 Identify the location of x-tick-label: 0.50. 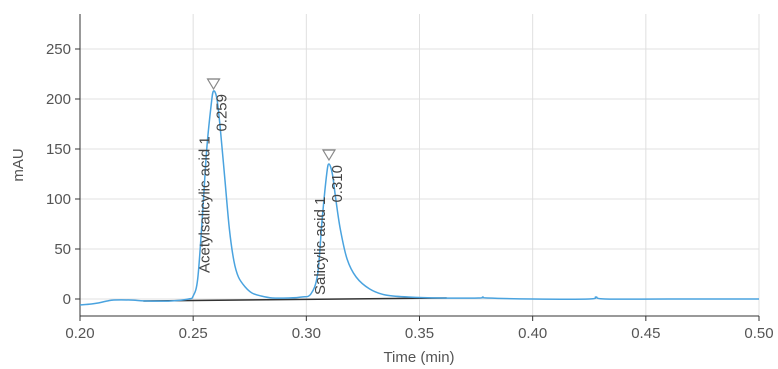
(758, 333).